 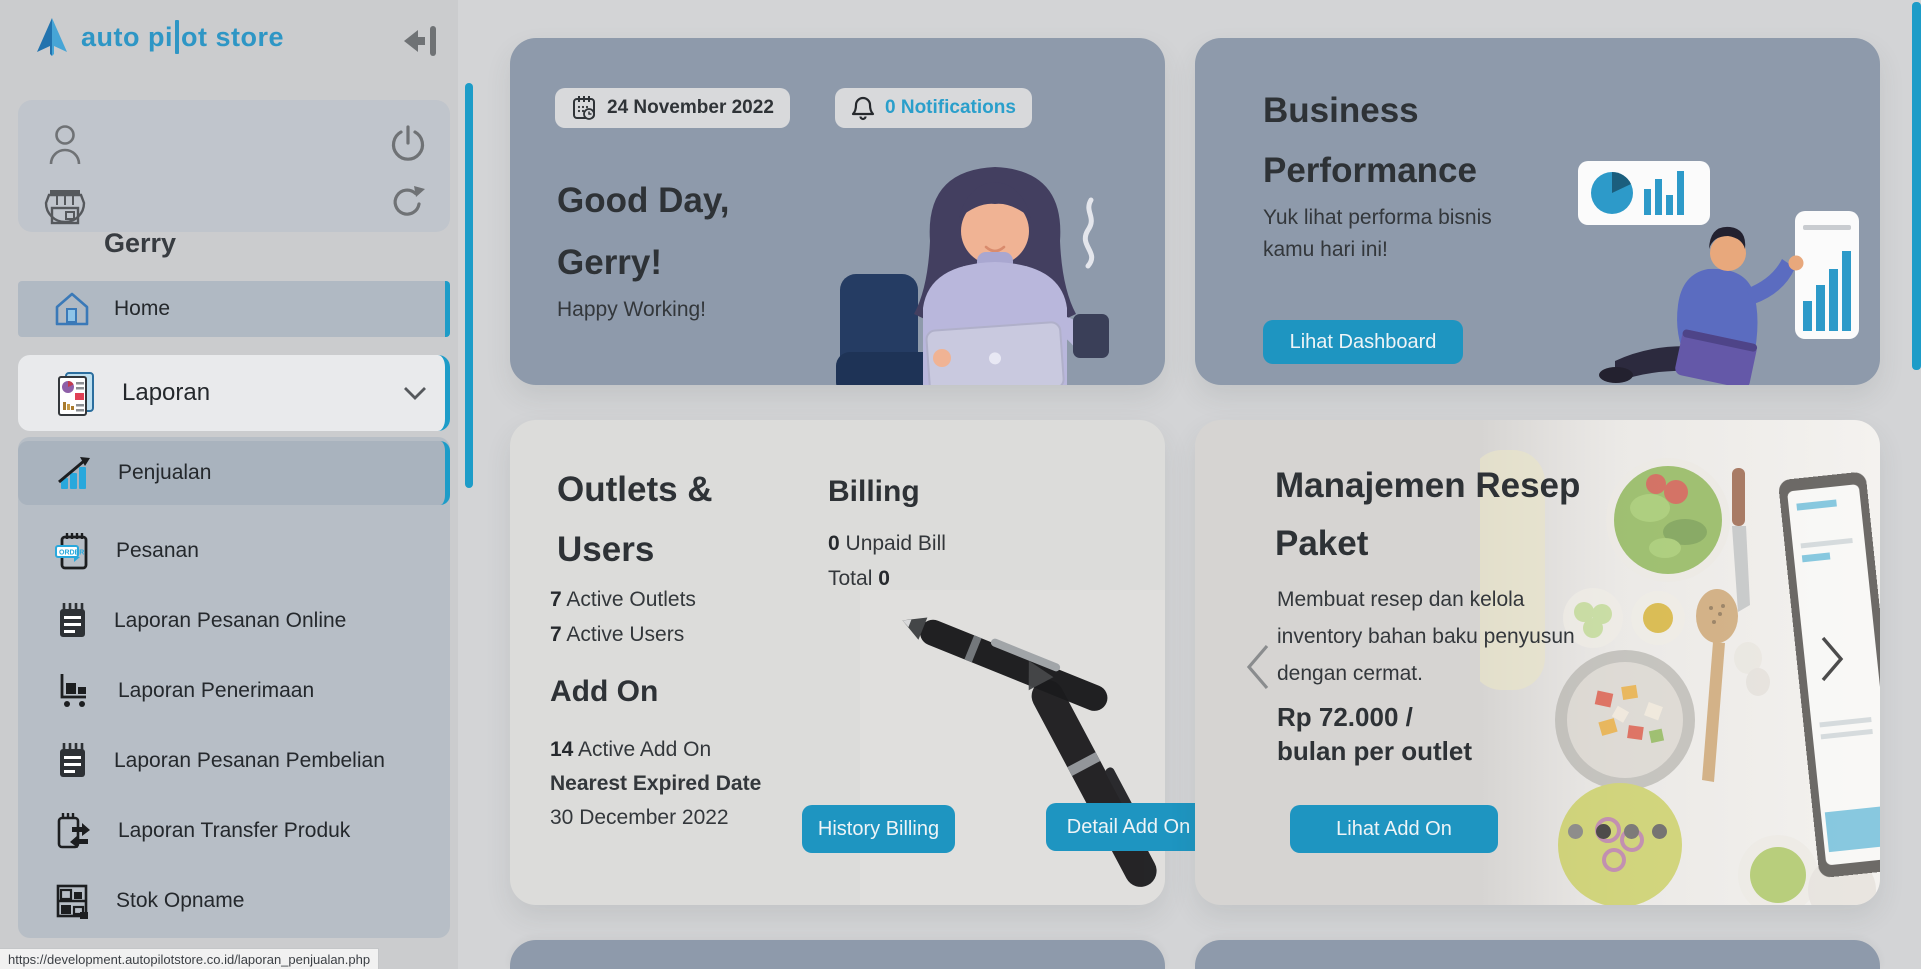 What do you see at coordinates (71, 553) in the screenshot?
I see `svg-text: ORDER` at bounding box center [71, 553].